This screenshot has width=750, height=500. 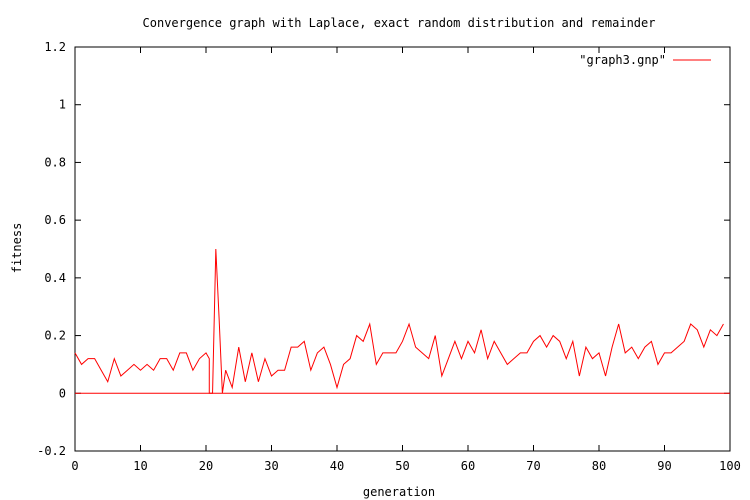 I want to click on y-tick-label: 0, so click(x=62, y=393).